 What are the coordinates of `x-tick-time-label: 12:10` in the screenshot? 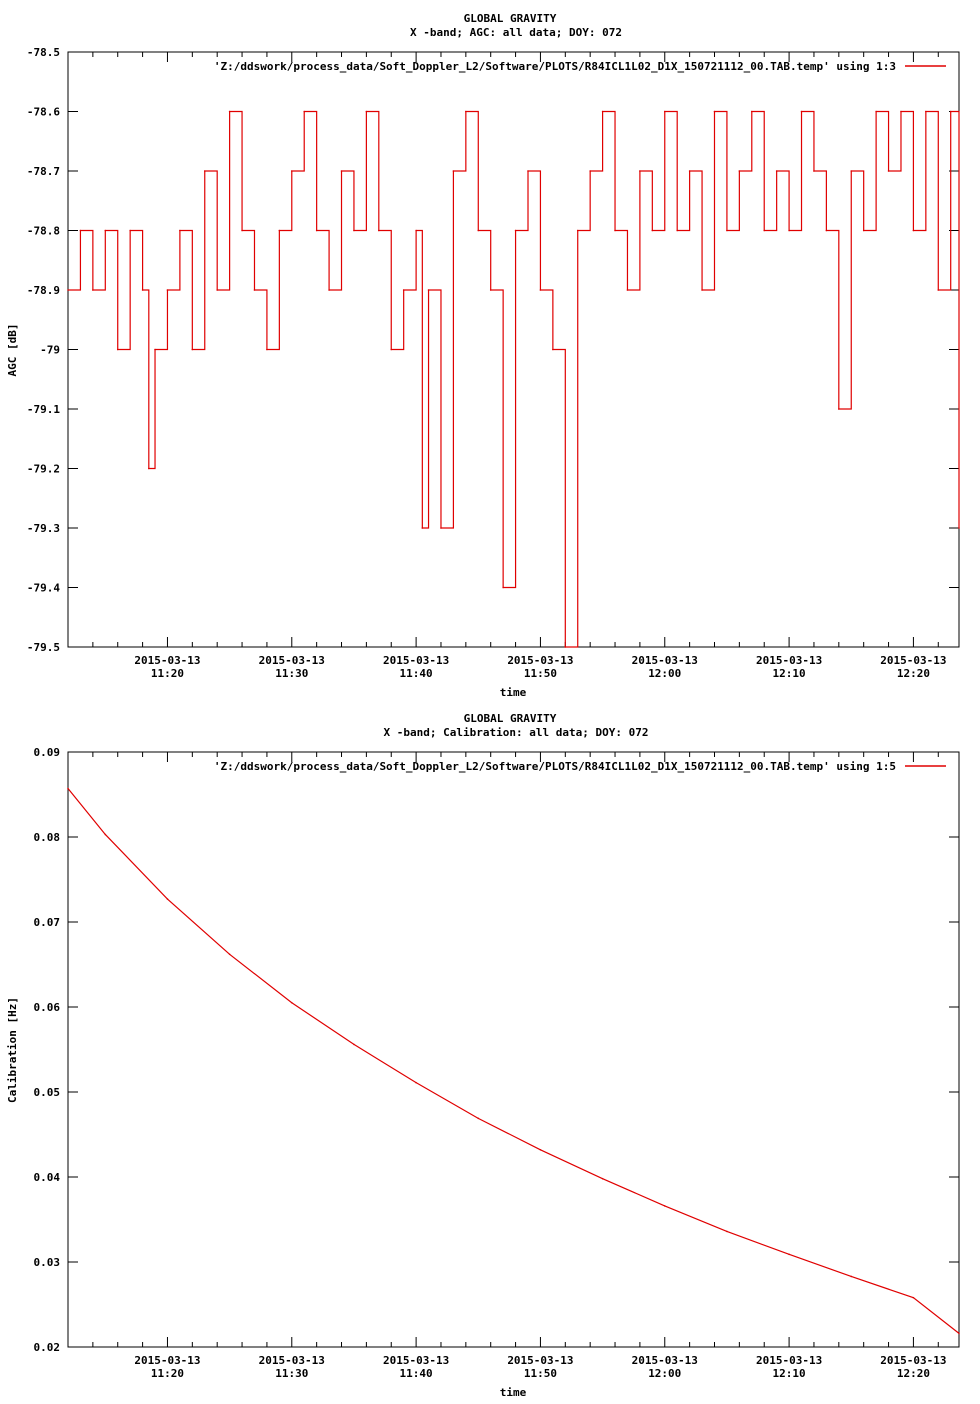 It's located at (789, 1373).